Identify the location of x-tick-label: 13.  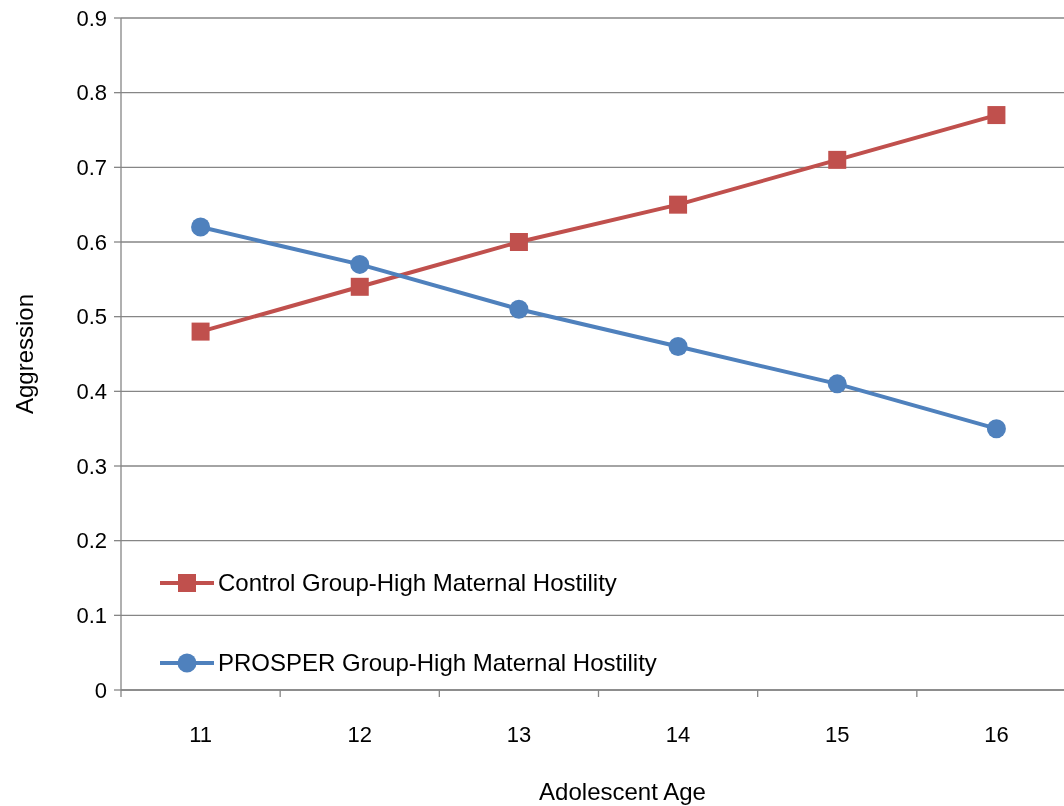
(519, 734).